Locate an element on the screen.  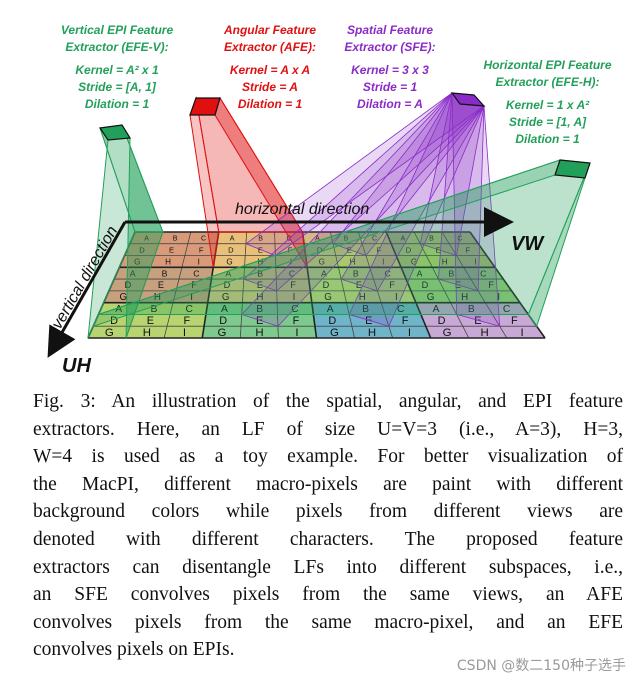
vertical-axis-arrow is located at coordinates (87, 289).